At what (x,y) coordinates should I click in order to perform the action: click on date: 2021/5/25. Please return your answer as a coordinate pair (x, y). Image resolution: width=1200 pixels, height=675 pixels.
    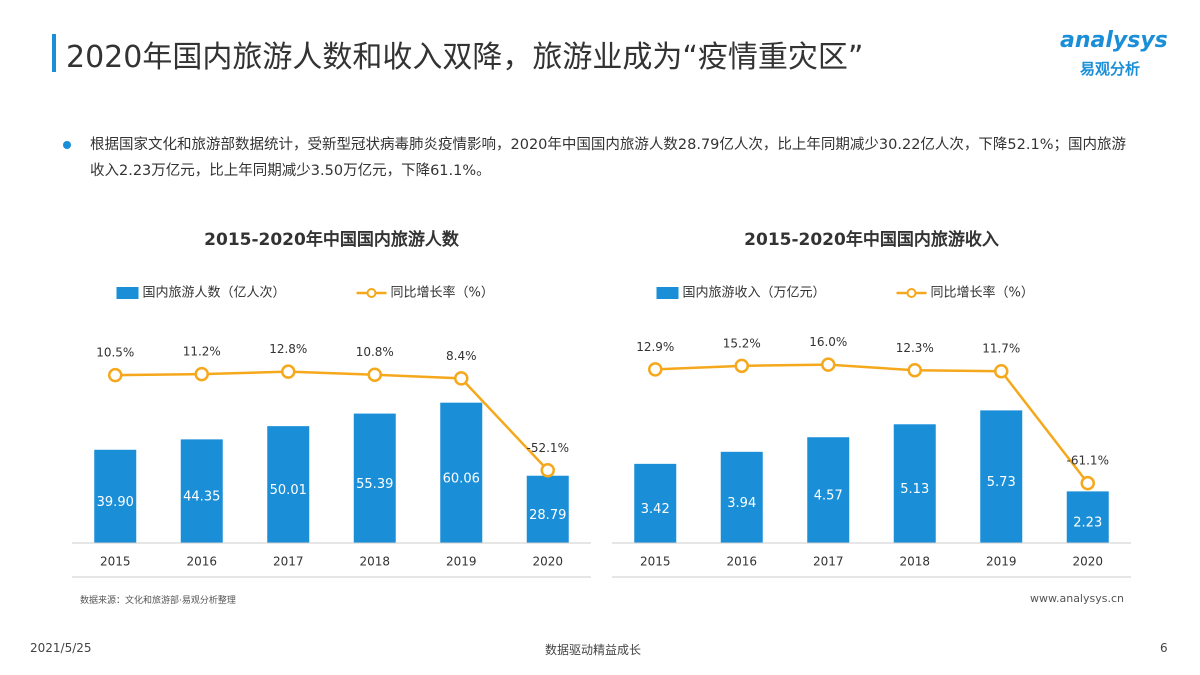
    Looking at the image, I should click on (61, 648).